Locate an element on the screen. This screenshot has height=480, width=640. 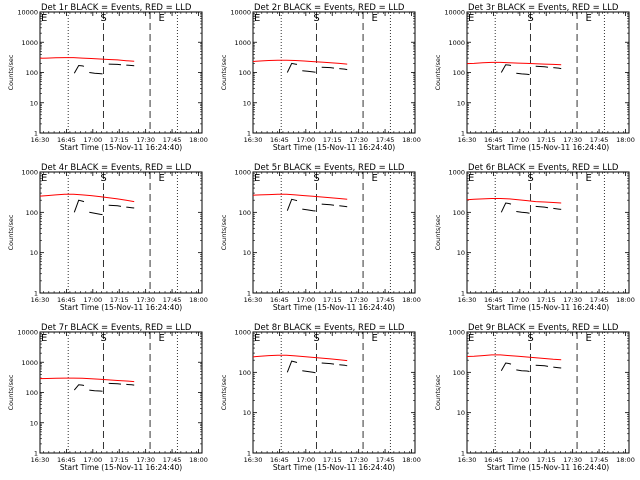
panel-title: Det 2r BLACK = Events, RED = LLD is located at coordinates (329, 8).